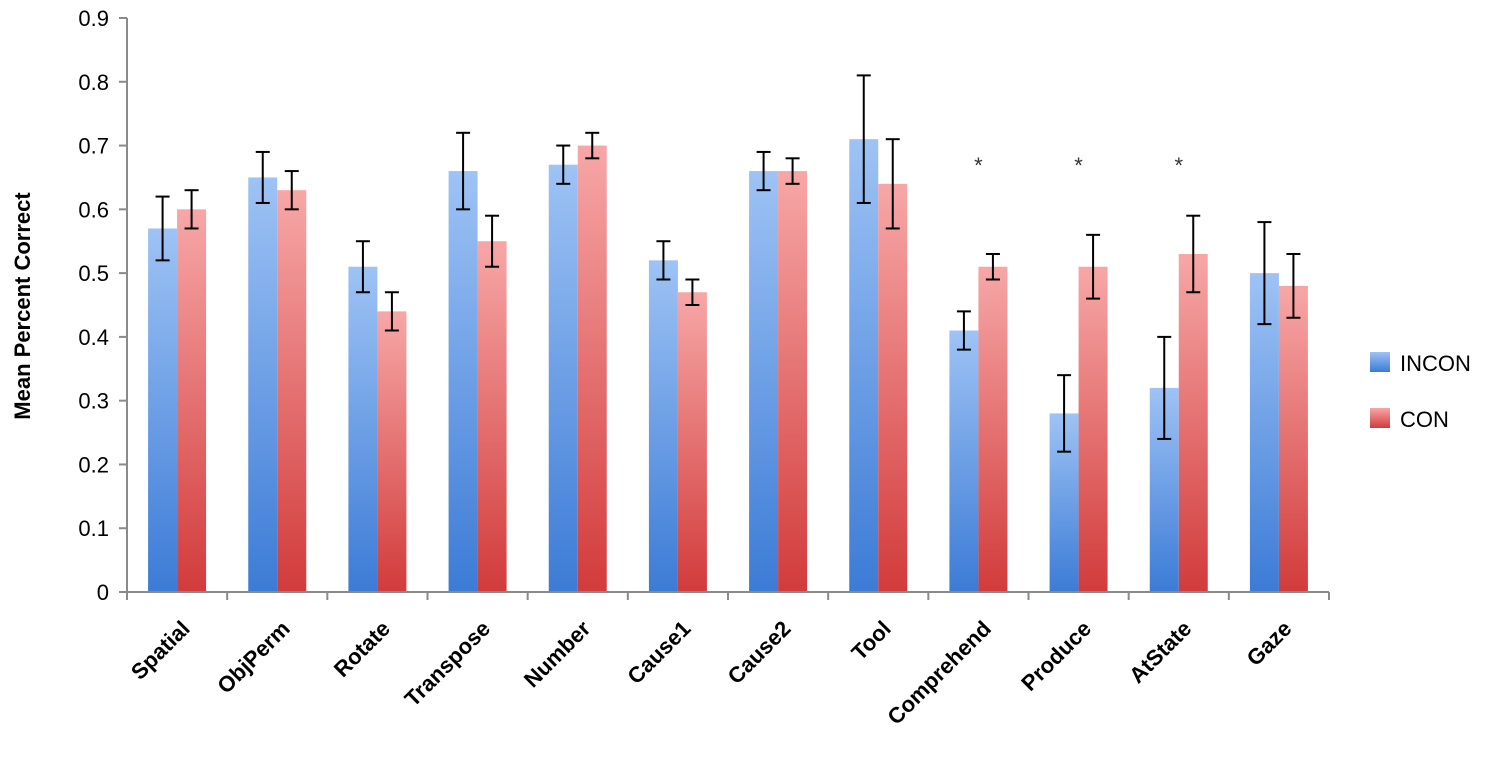 This screenshot has height=765, width=1500. Describe the element at coordinates (992, 266) in the screenshot. I see `error-bar-con-comprehend` at that location.